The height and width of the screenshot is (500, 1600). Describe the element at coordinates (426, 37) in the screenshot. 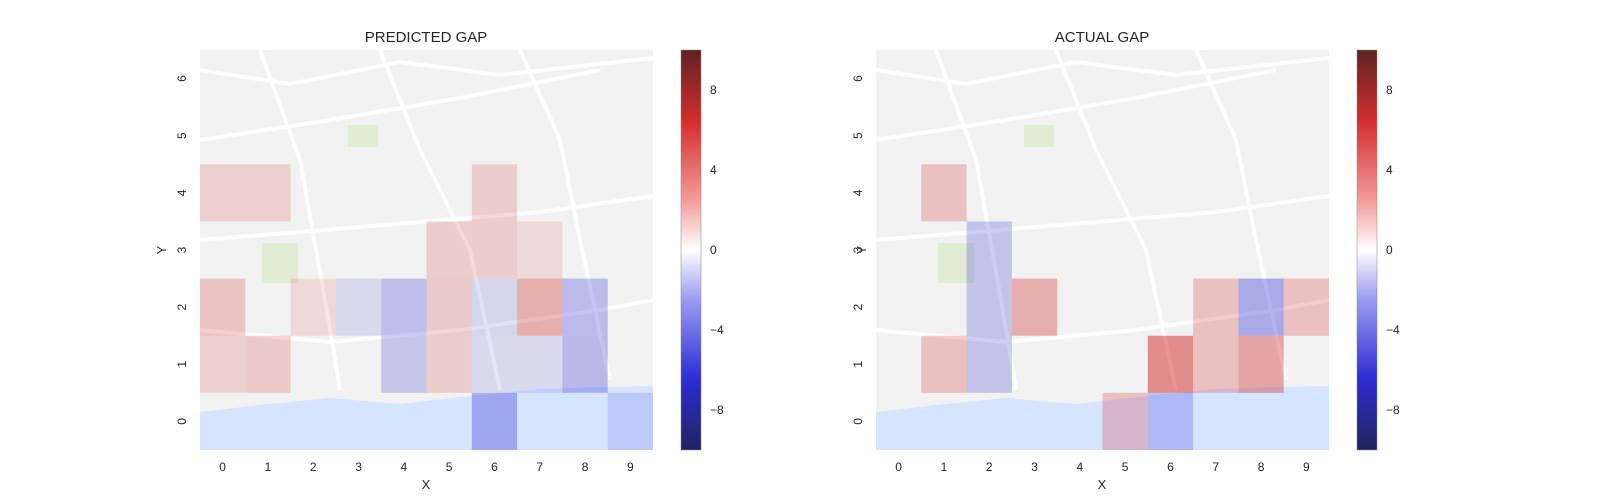

I see `chart-title: PREDICTED GAP` at that location.